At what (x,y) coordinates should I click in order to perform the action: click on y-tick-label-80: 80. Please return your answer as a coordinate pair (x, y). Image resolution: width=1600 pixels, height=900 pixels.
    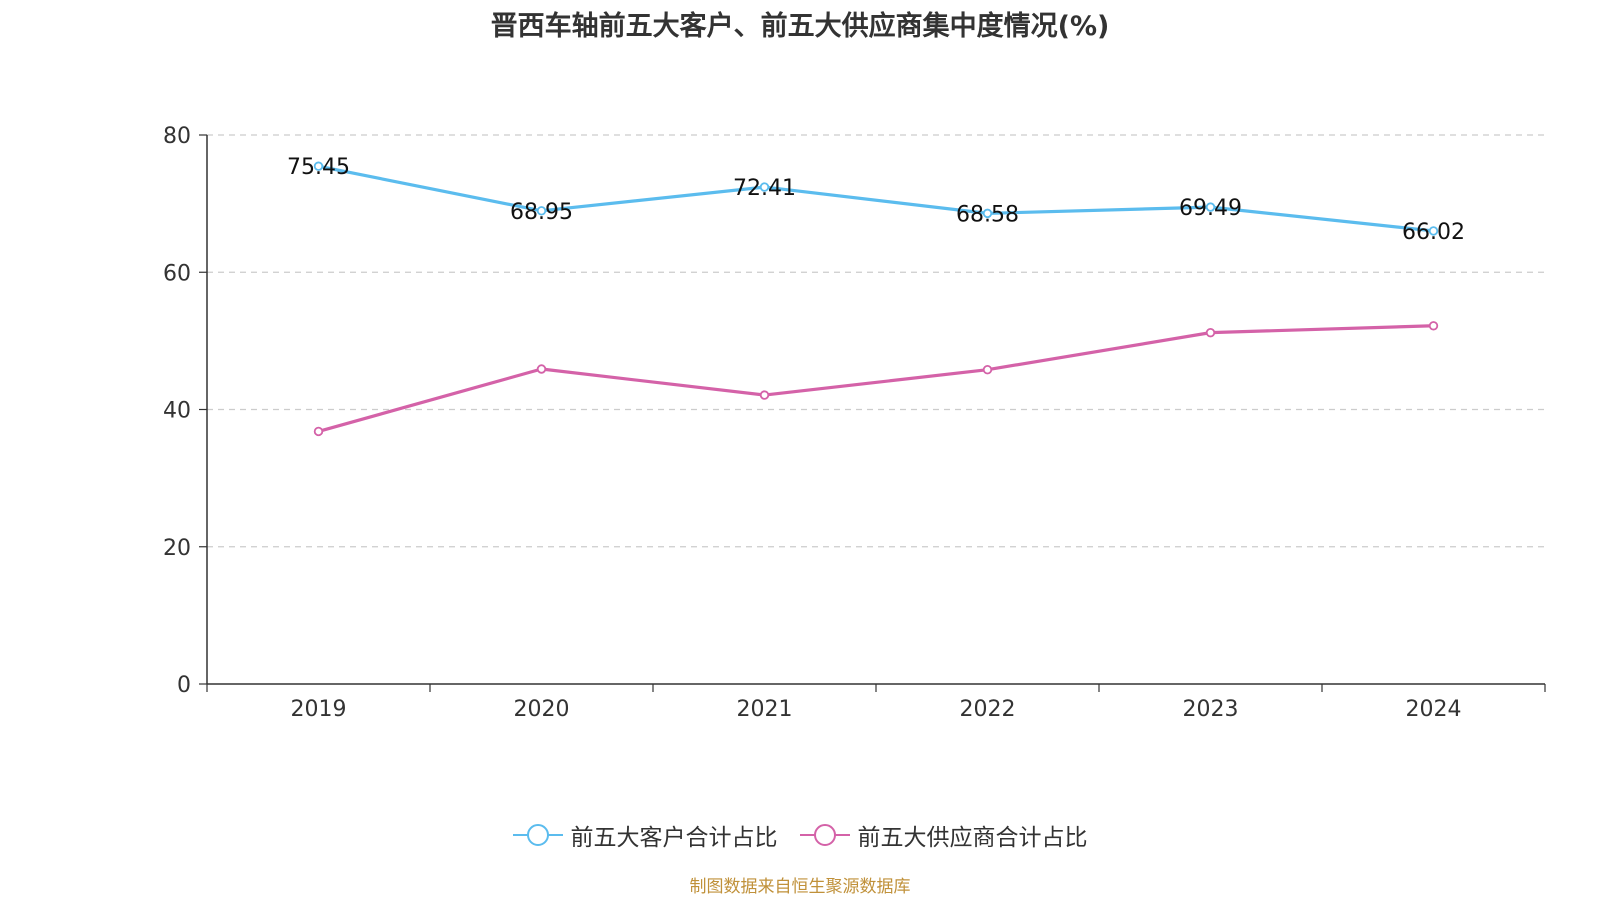
    Looking at the image, I should click on (177, 136).